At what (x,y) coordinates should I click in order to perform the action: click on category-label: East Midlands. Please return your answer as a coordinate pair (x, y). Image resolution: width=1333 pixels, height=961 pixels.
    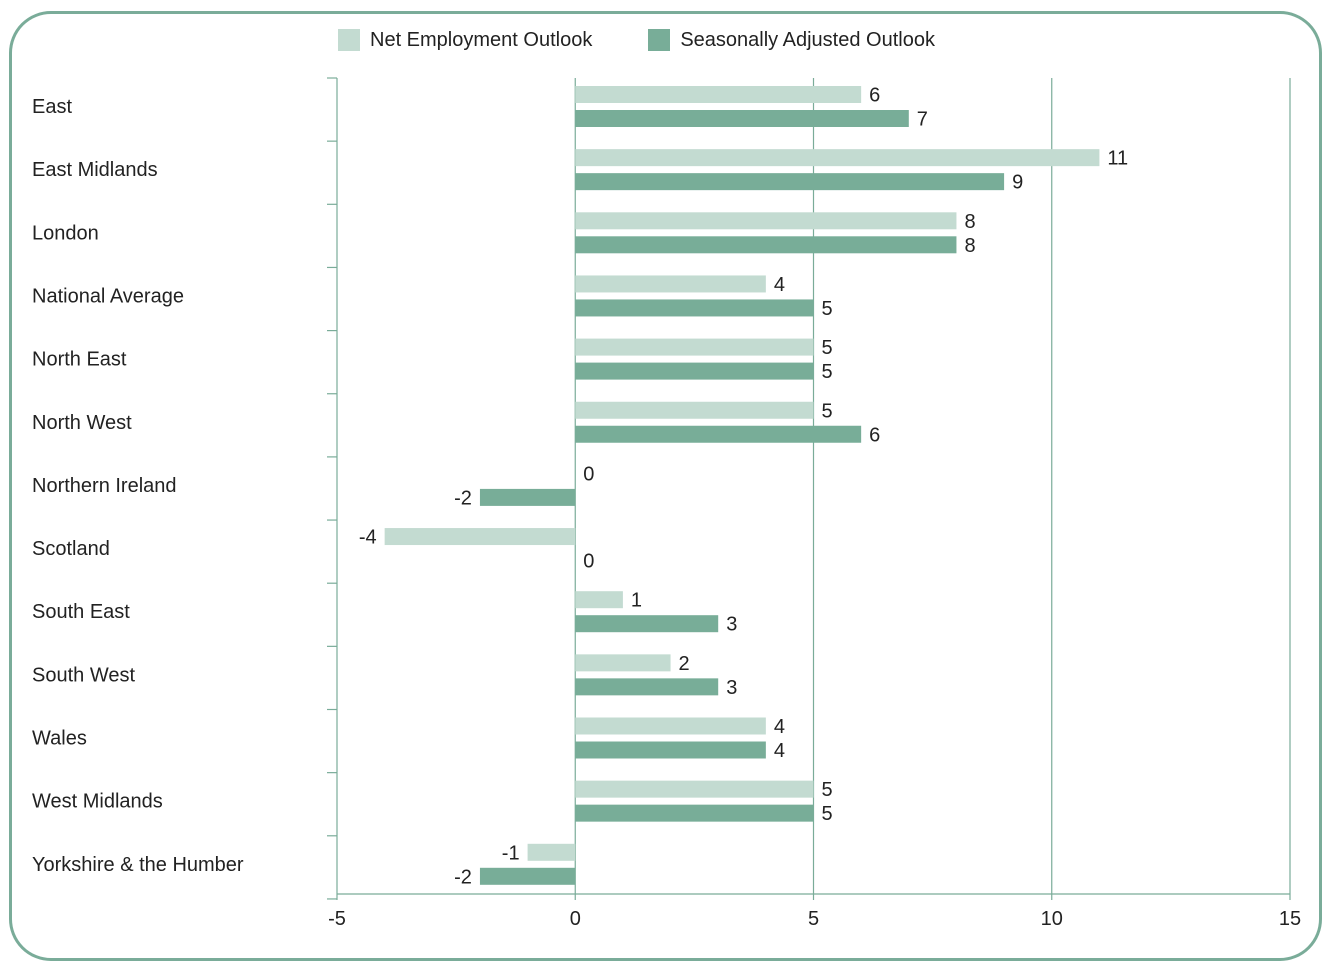
    Looking at the image, I should click on (95, 170).